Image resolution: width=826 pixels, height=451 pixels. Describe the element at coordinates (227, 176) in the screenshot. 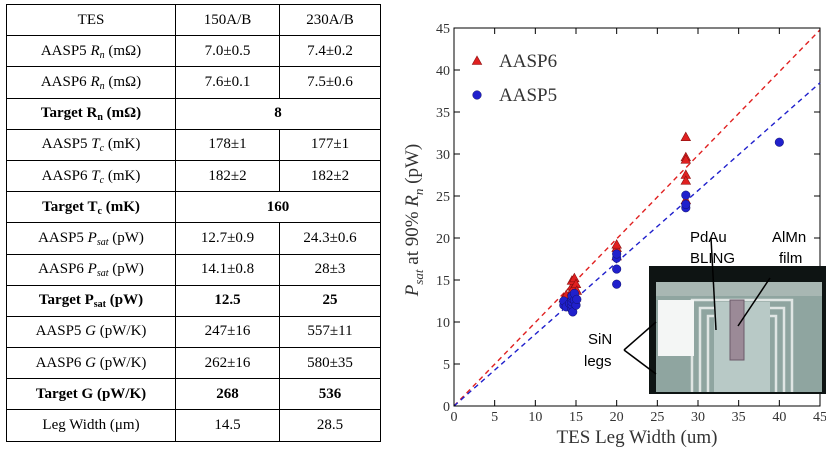

I see `table-cell: 182±2` at that location.